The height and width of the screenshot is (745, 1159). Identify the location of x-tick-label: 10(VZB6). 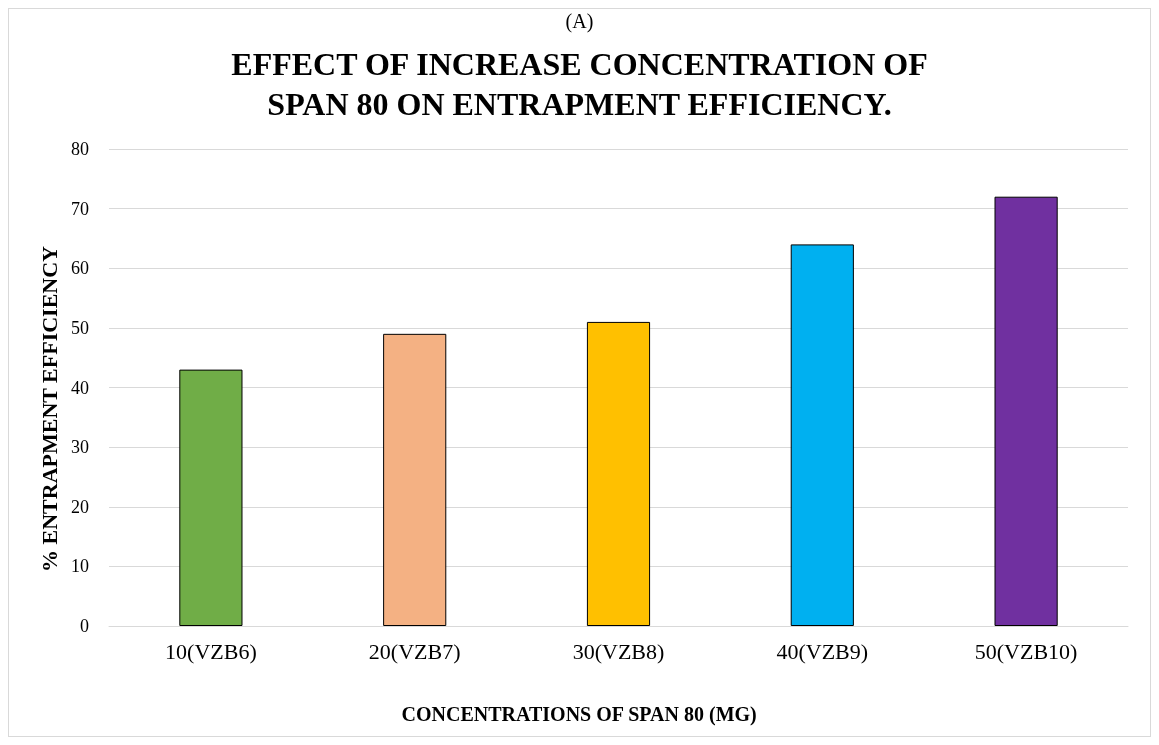
(211, 651).